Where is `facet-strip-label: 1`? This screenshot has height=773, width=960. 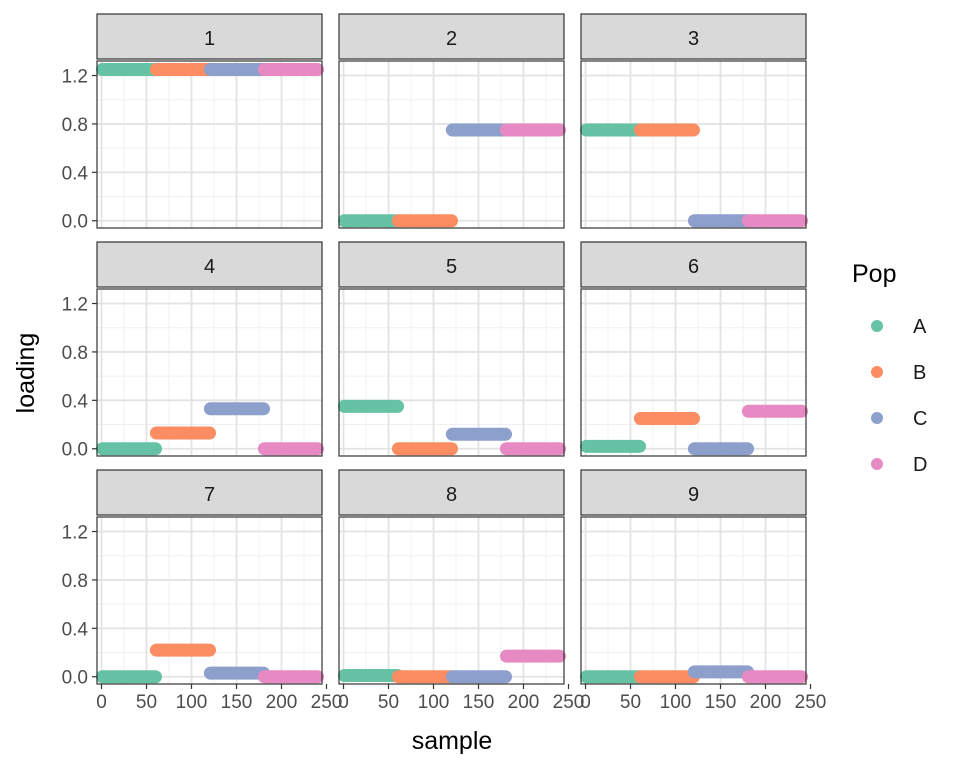 facet-strip-label: 1 is located at coordinates (209, 39).